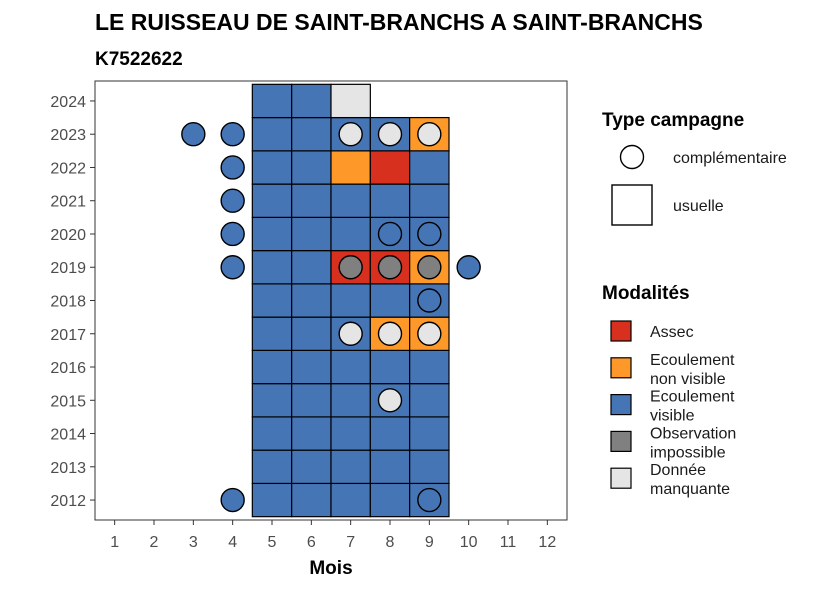 The height and width of the screenshot is (590, 826). What do you see at coordinates (68, 501) in the screenshot?
I see `y-tick-label-2012: 2012` at bounding box center [68, 501].